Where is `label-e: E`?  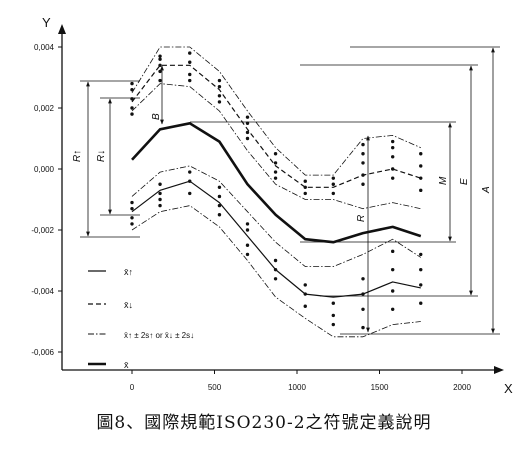
label-e: E is located at coordinates (464, 181).